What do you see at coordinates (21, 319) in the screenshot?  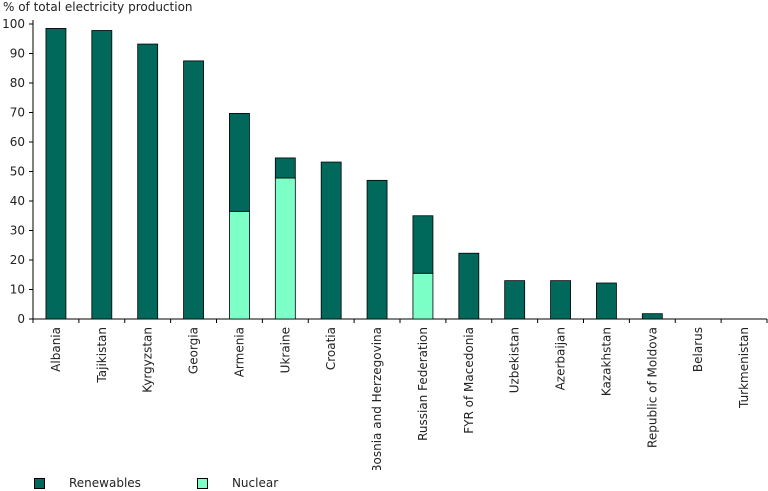 I see `y-tick-label: 0` at bounding box center [21, 319].